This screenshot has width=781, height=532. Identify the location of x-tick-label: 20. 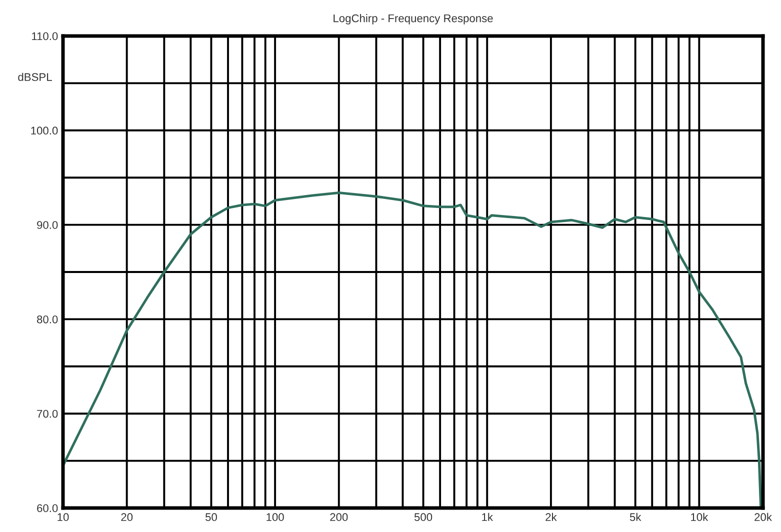
(127, 517).